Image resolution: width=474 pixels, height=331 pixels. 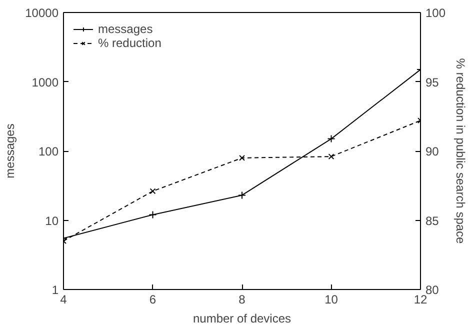 What do you see at coordinates (48, 151) in the screenshot?
I see `y-tick-label: 100` at bounding box center [48, 151].